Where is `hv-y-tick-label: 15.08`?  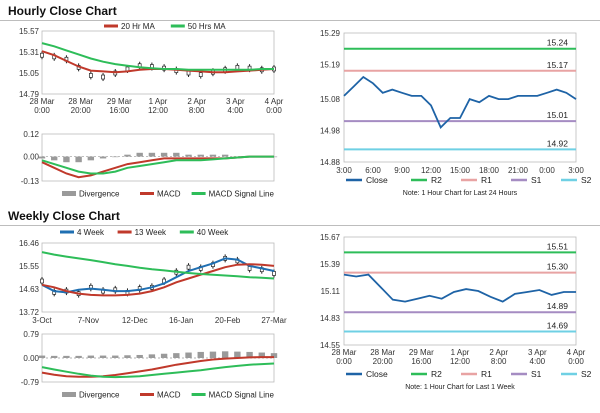
hv-y-tick-label: 15.08 is located at coordinates (330, 99).